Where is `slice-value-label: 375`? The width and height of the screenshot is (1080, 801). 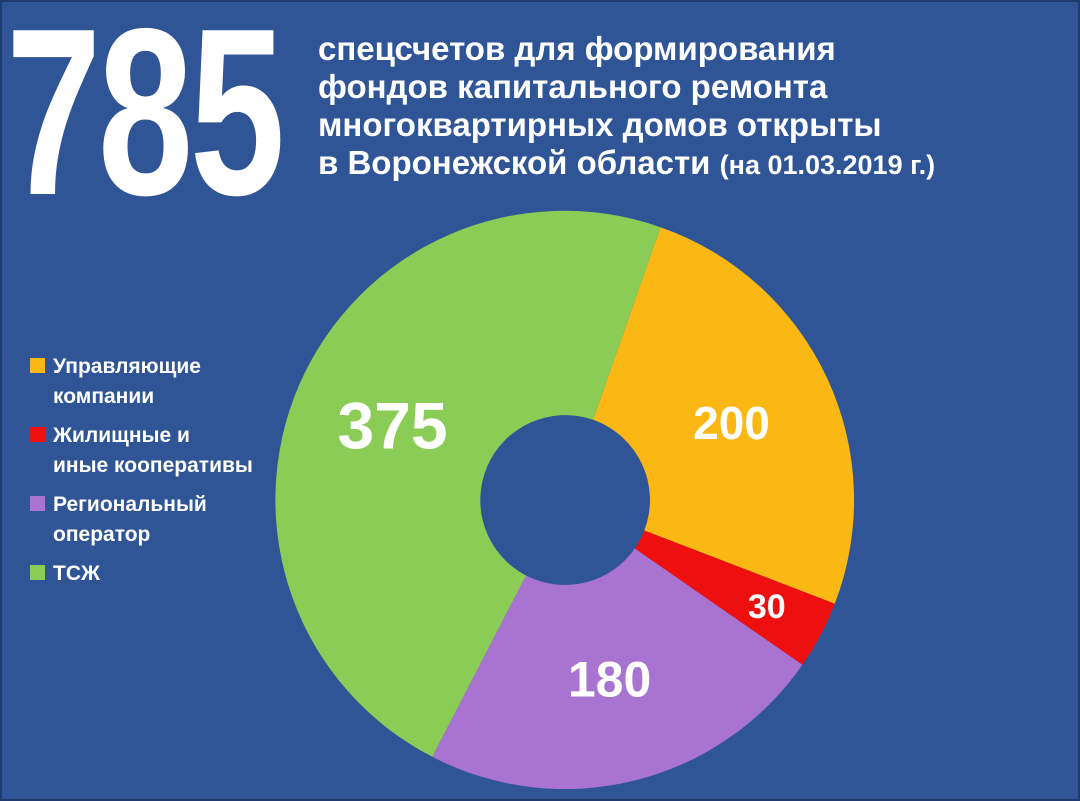 slice-value-label: 375 is located at coordinates (392, 426).